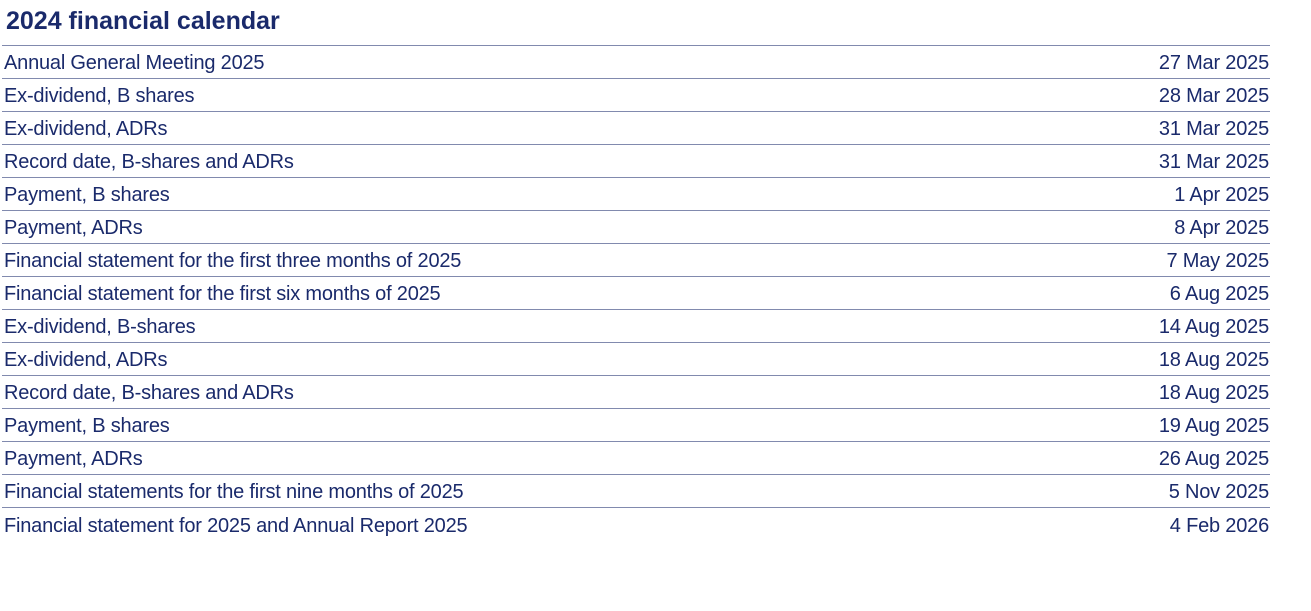  What do you see at coordinates (1213, 63) in the screenshot?
I see `event-date: 27 Mar 2025` at bounding box center [1213, 63].